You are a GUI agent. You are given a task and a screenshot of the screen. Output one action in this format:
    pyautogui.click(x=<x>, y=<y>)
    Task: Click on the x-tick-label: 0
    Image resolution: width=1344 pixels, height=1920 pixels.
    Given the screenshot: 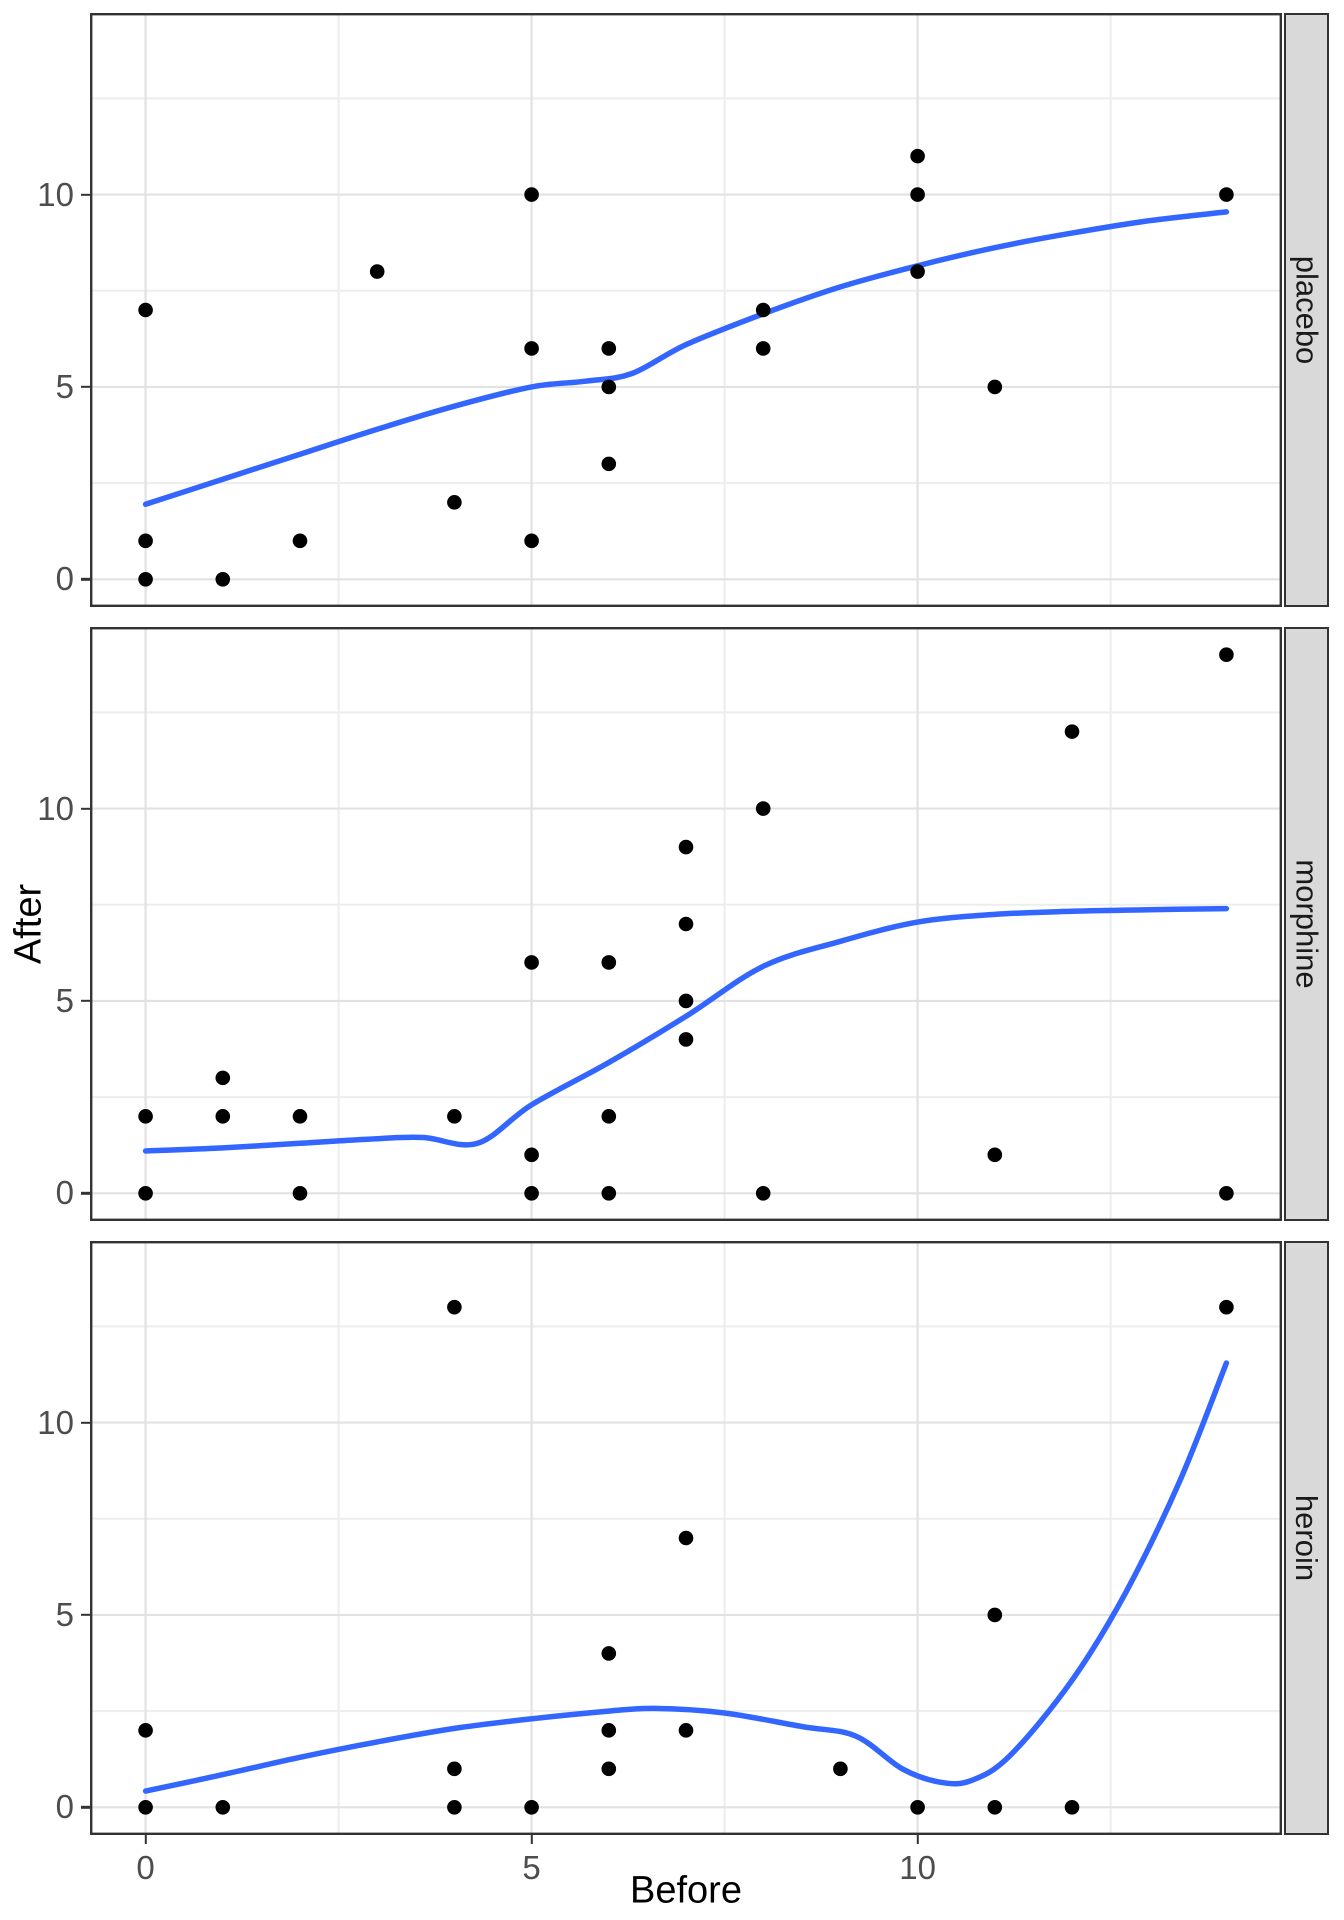 What is the action you would take?
    pyautogui.click(x=145, y=1867)
    